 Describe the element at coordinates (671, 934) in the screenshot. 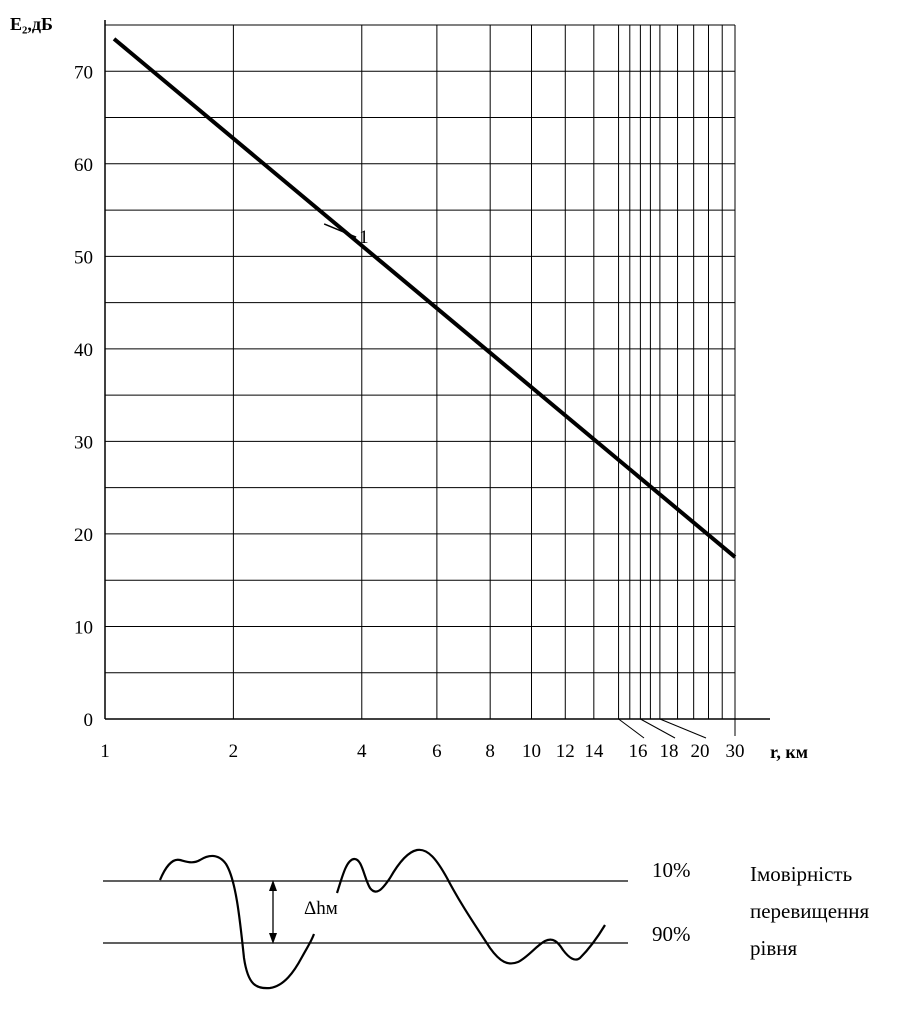

I see `level-90-label: 90%` at that location.